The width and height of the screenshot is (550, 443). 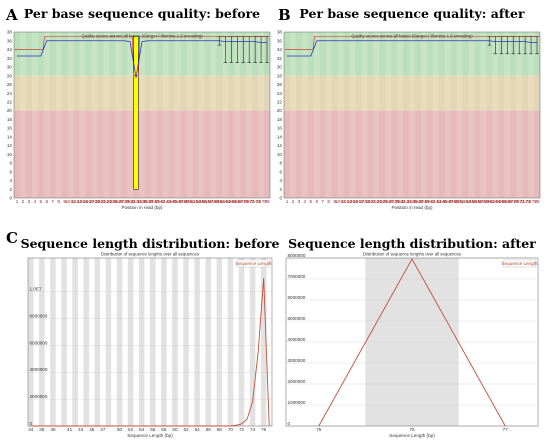 I want to click on y-tick-label: 1.0E7, so click(x=36, y=289).